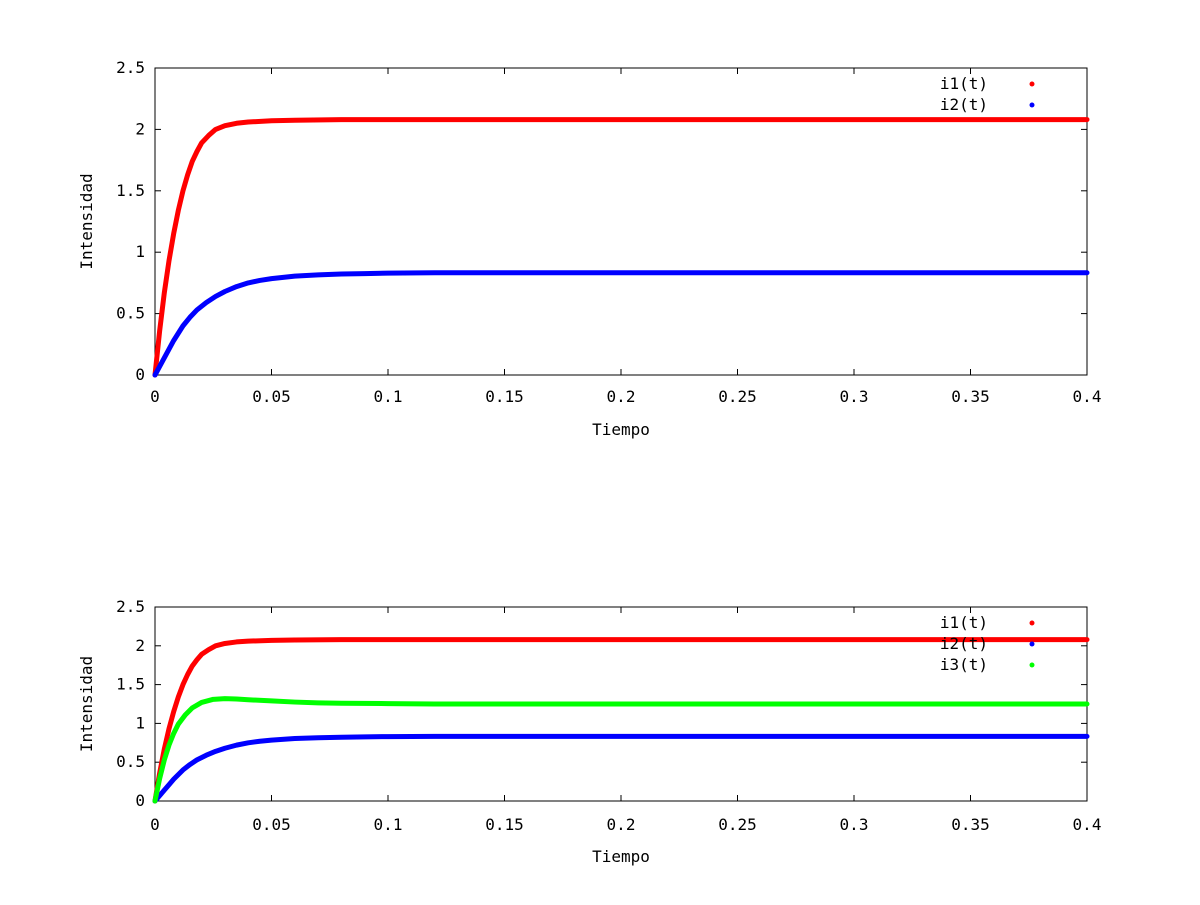  I want to click on series-3-curve, so click(621, 750).